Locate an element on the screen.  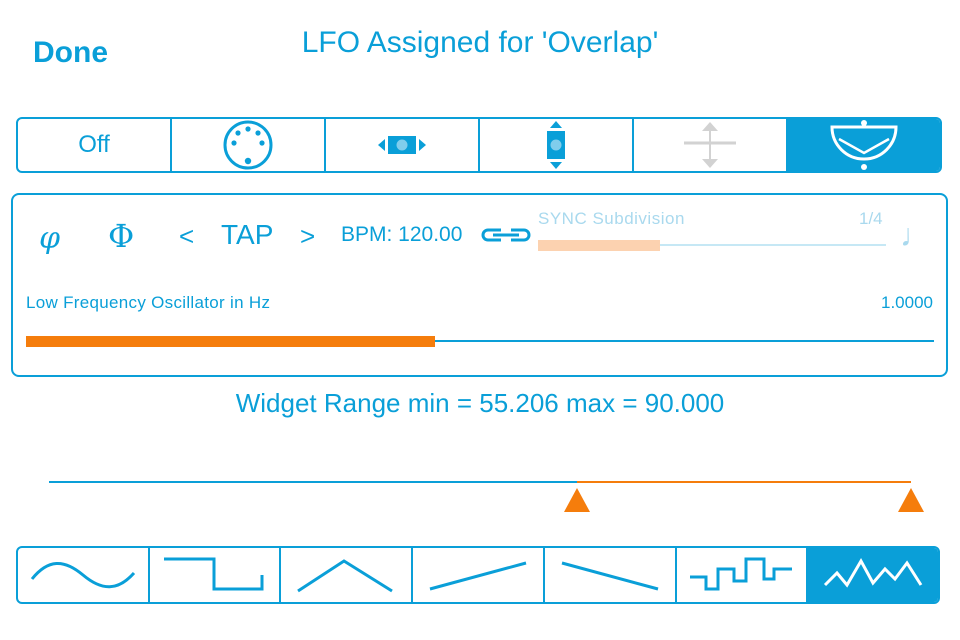
ramp-down-wave-icon is located at coordinates (610, 576).